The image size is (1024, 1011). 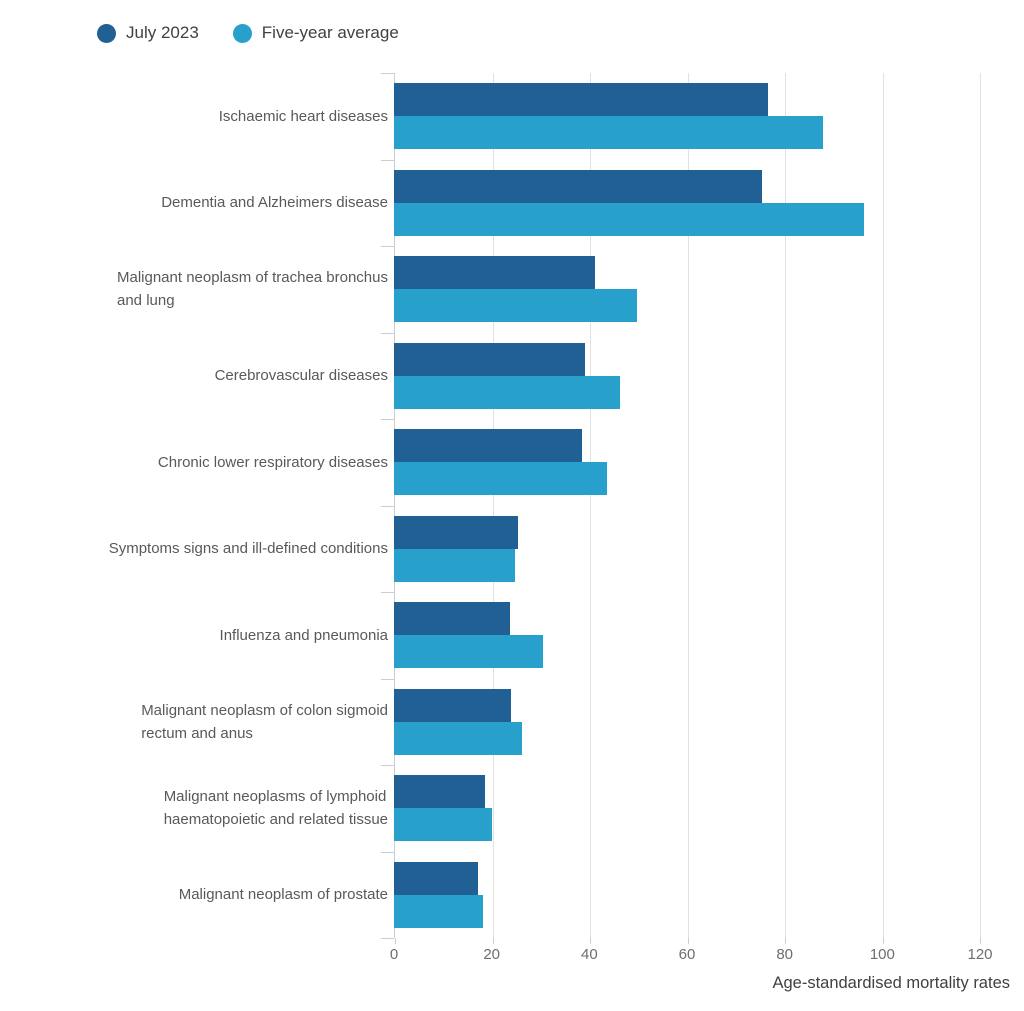 I want to click on category-label: Influenza and pneumonia, so click(x=303, y=635).